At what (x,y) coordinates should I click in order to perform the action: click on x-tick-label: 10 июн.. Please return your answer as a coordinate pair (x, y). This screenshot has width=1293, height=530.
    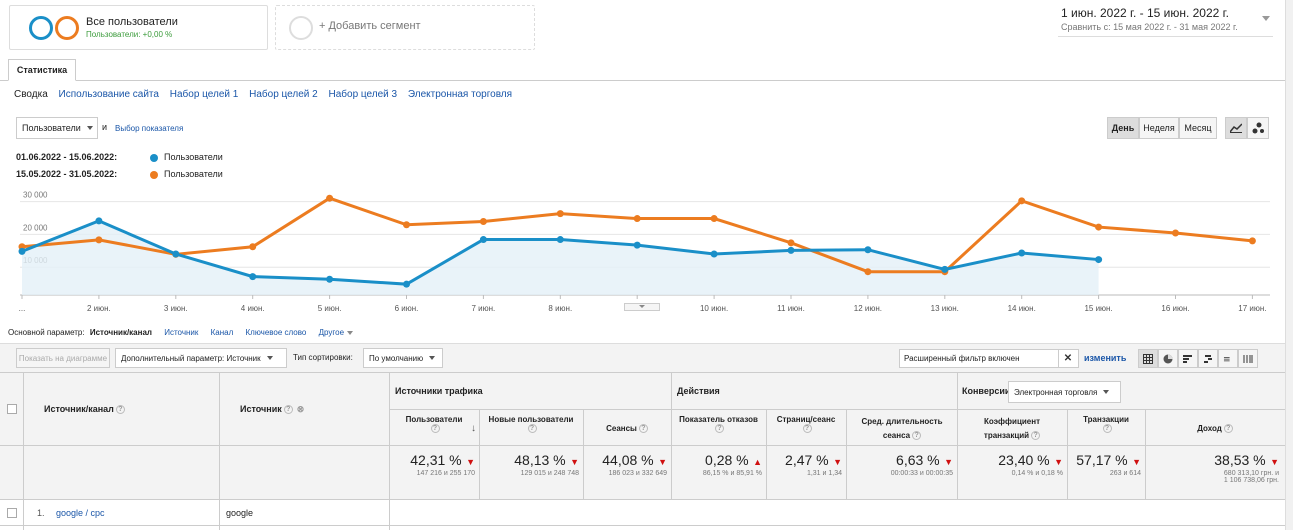
    Looking at the image, I should click on (714, 308).